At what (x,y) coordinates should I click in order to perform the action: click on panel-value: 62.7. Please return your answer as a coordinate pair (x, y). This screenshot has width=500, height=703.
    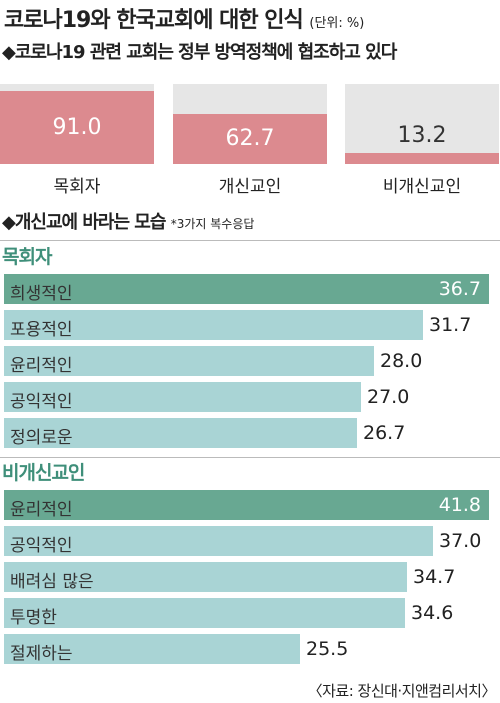
    Looking at the image, I should click on (250, 138).